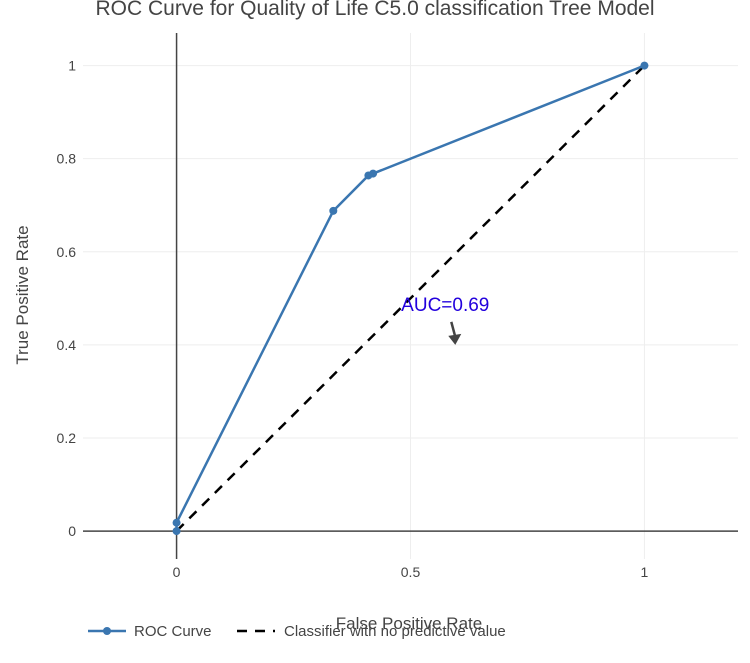 Image resolution: width=750 pixels, height=663 pixels. Describe the element at coordinates (445, 320) in the screenshot. I see `annotations: AUC=0.69` at that location.